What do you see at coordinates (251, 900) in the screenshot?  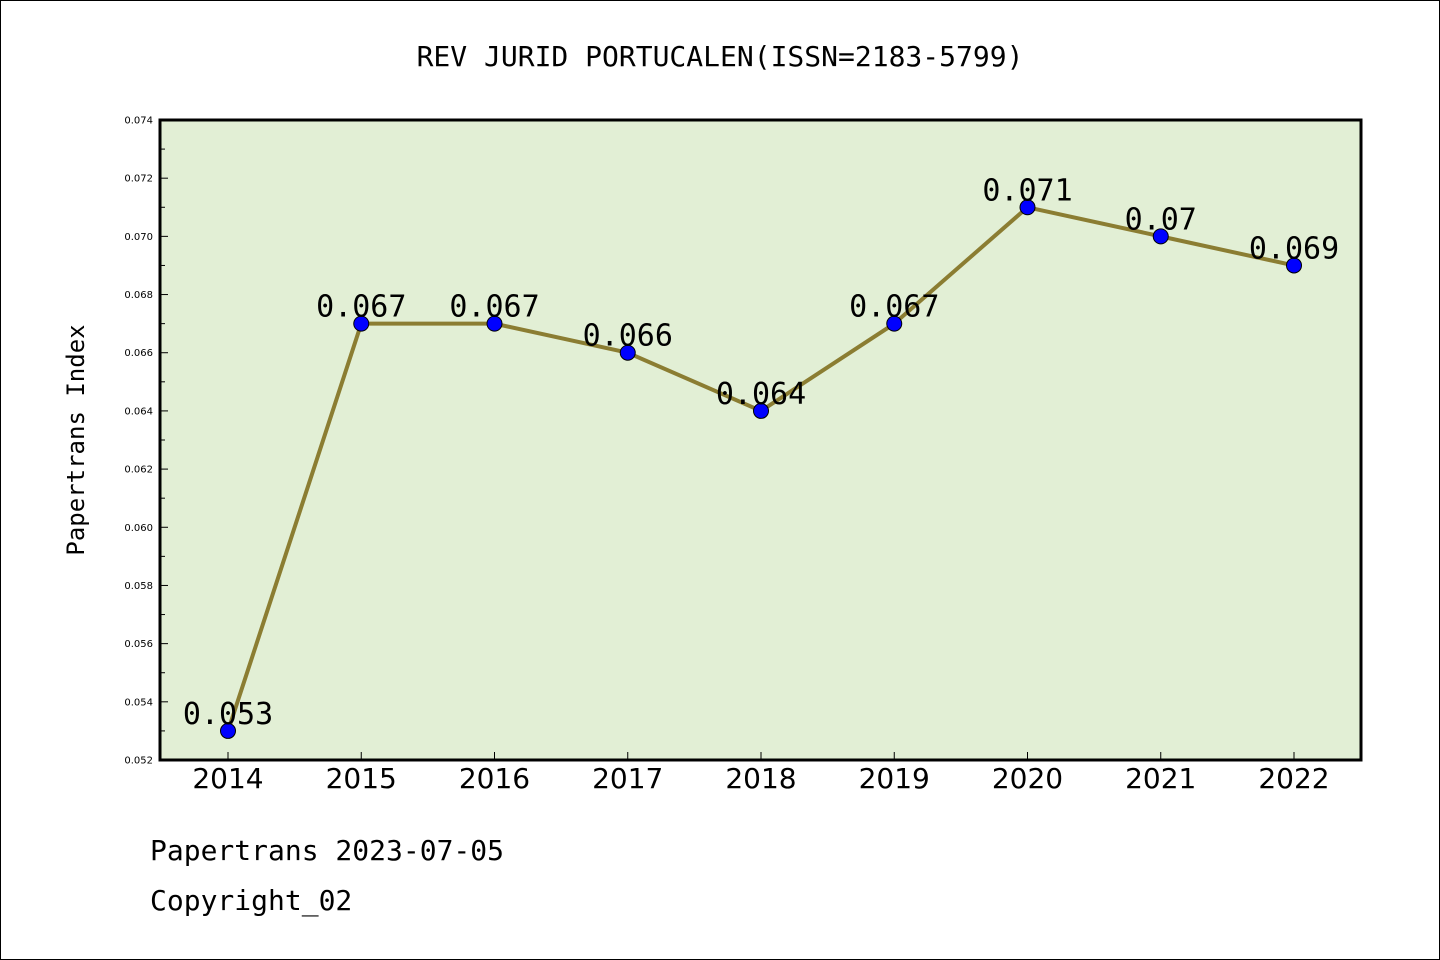 I see `footer-copyright-line: Copyright_02` at bounding box center [251, 900].